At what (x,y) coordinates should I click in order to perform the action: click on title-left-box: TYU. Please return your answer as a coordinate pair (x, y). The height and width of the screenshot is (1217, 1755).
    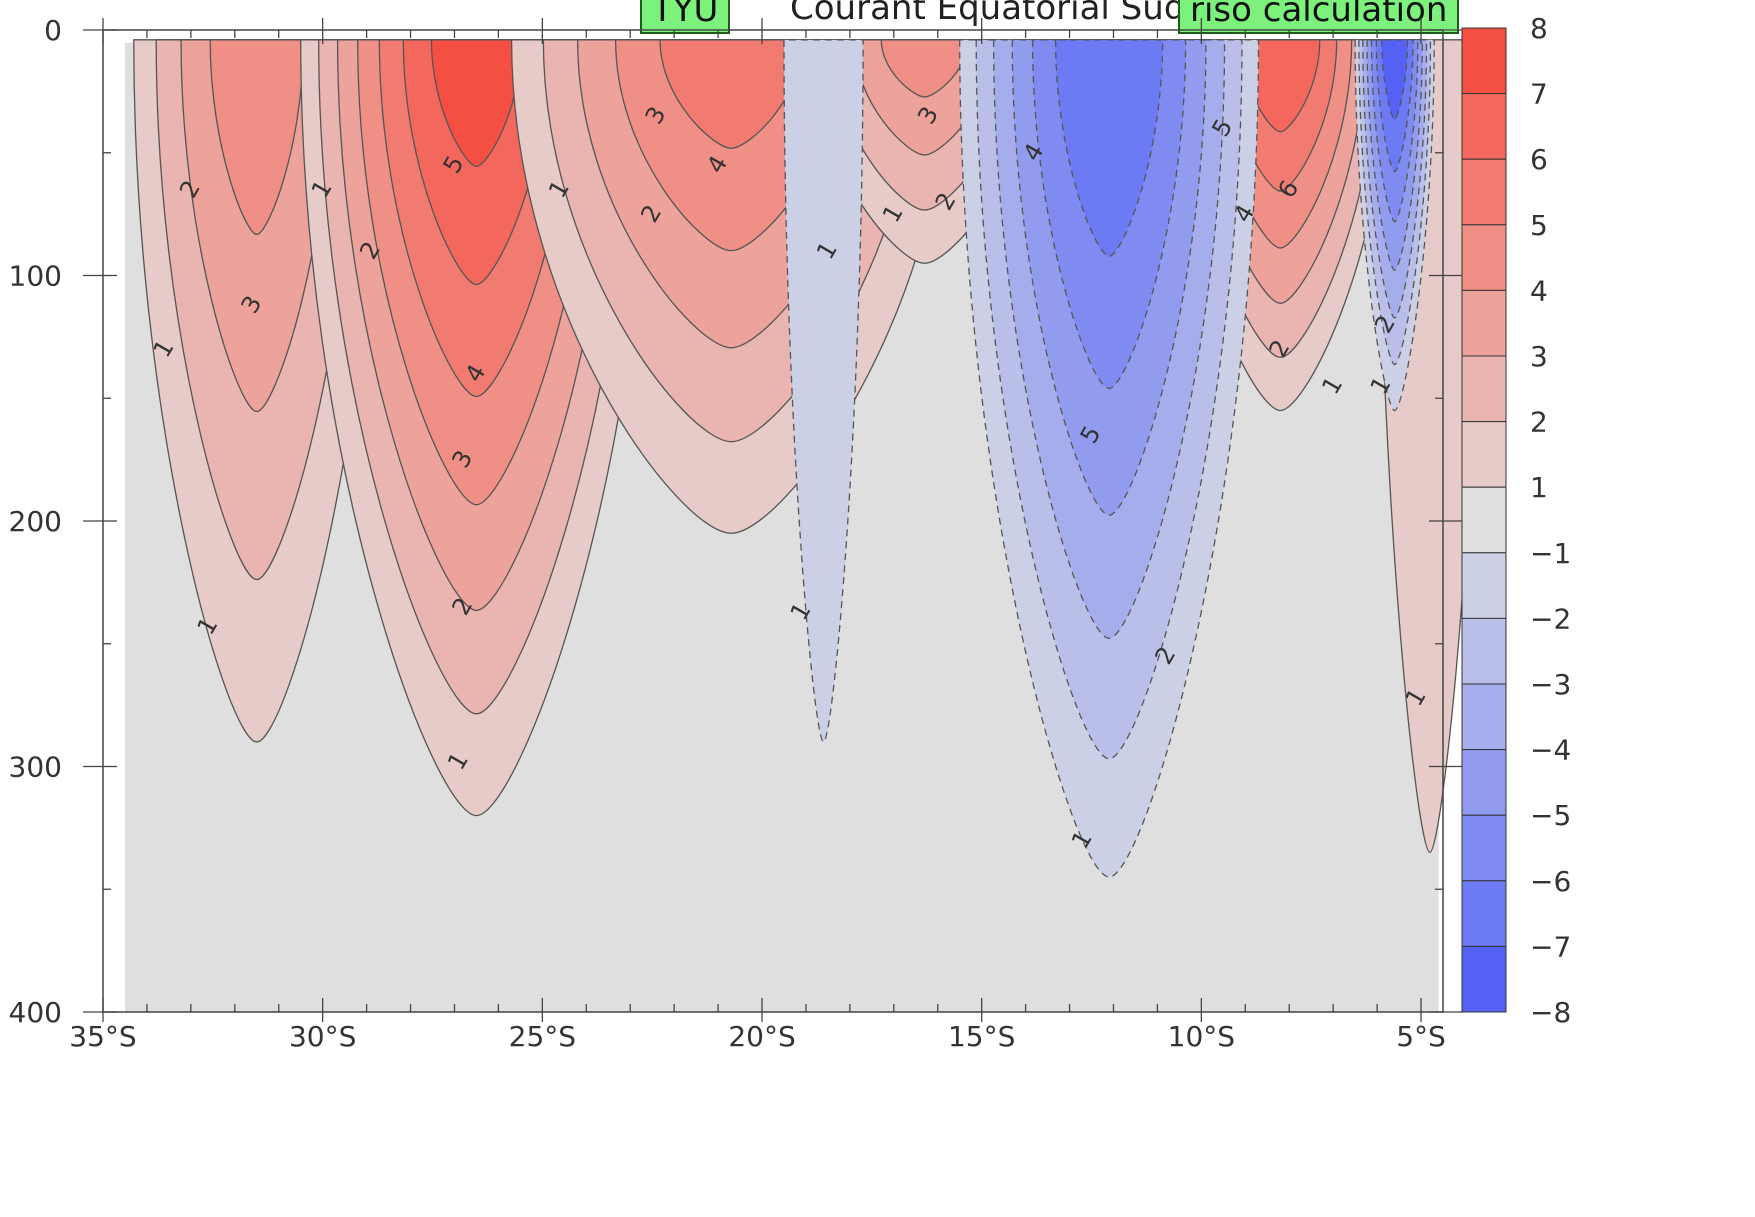
    Looking at the image, I should click on (685, 17).